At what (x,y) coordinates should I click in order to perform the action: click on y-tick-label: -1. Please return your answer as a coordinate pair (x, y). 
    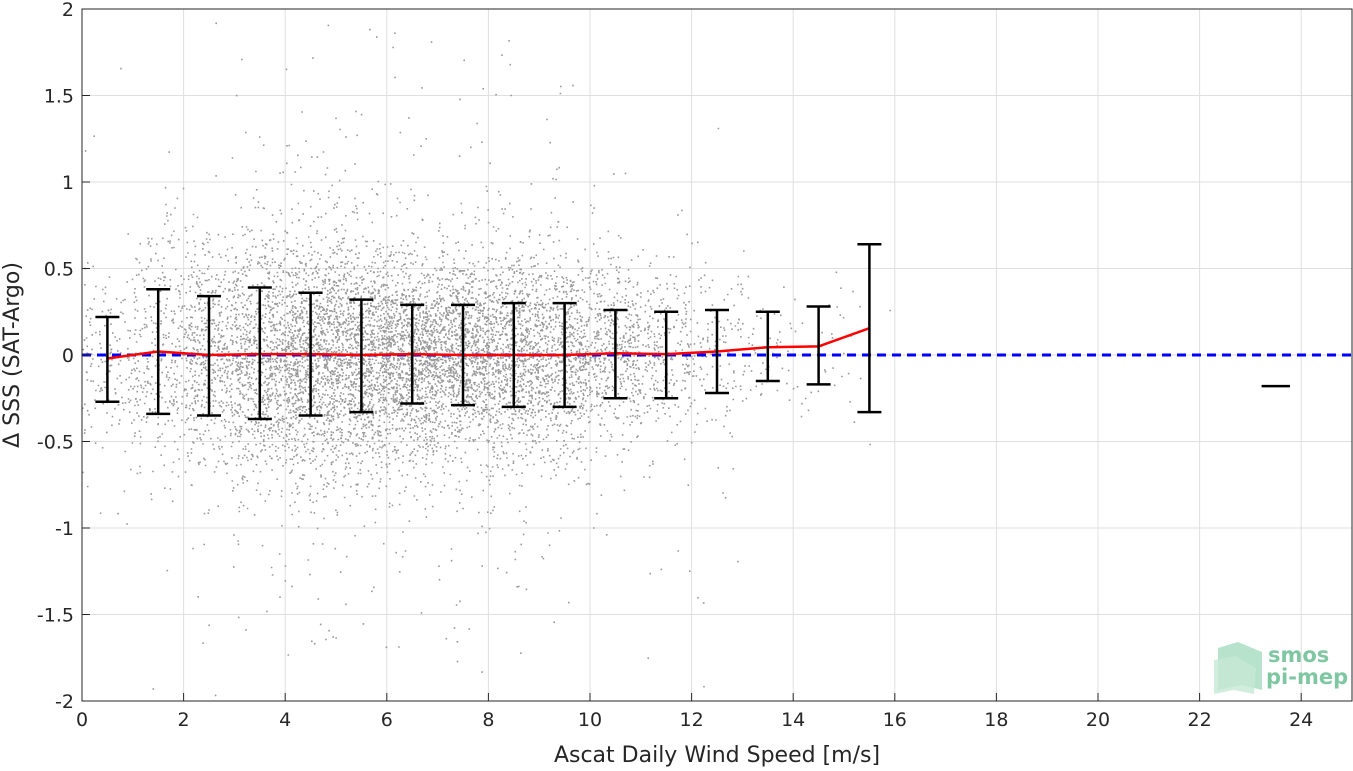
    Looking at the image, I should click on (64, 529).